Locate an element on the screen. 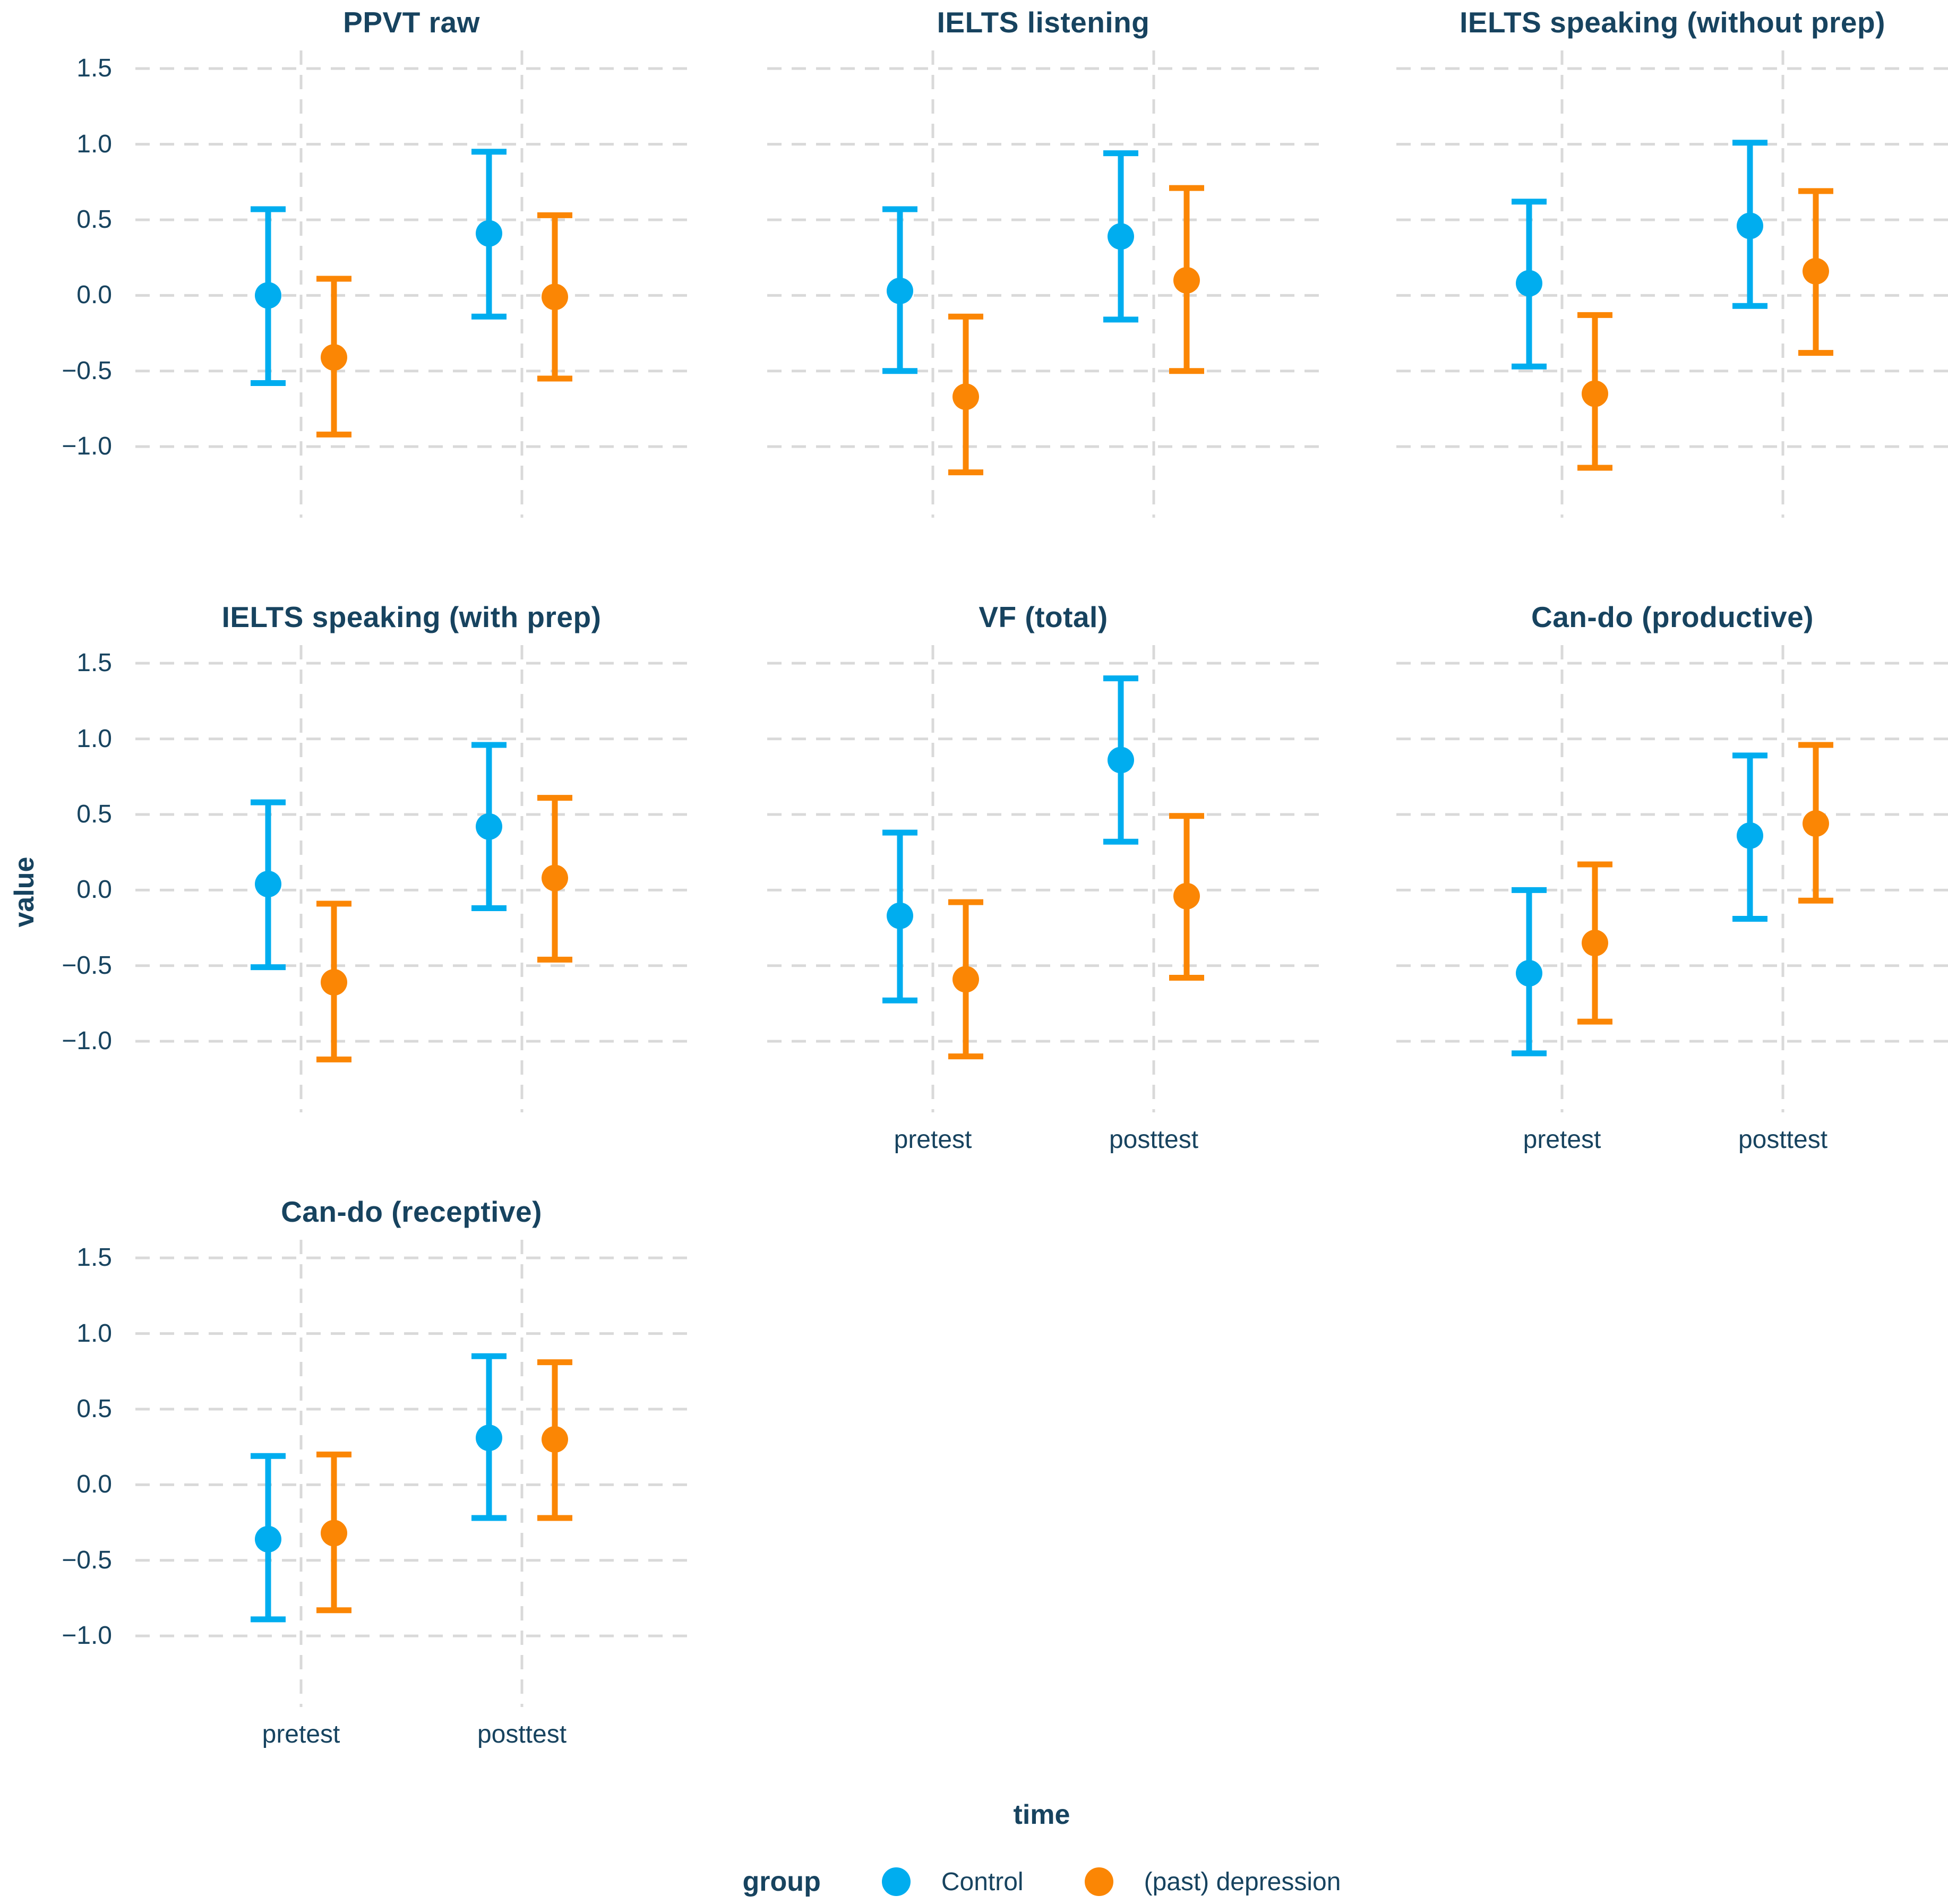 The width and height of the screenshot is (1948, 1904). legend-label-depression: (past) depression is located at coordinates (1242, 1881).